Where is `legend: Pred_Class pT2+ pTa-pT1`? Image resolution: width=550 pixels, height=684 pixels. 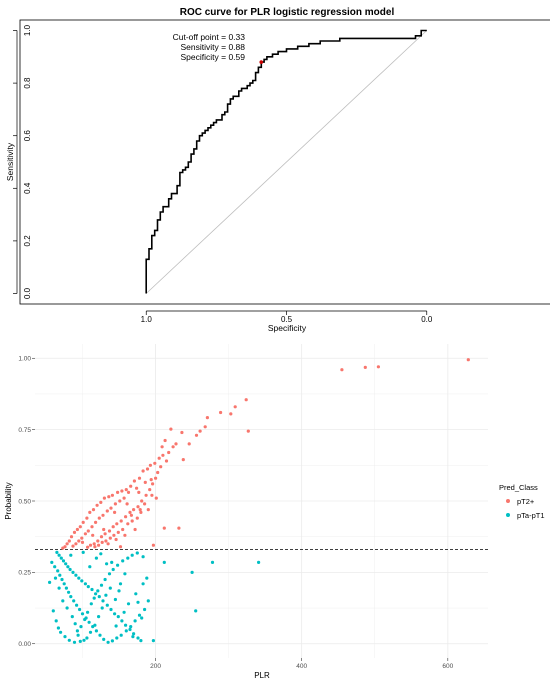
legend: Pred_Class pT2+ pTa-pT1 is located at coordinates (522, 501).